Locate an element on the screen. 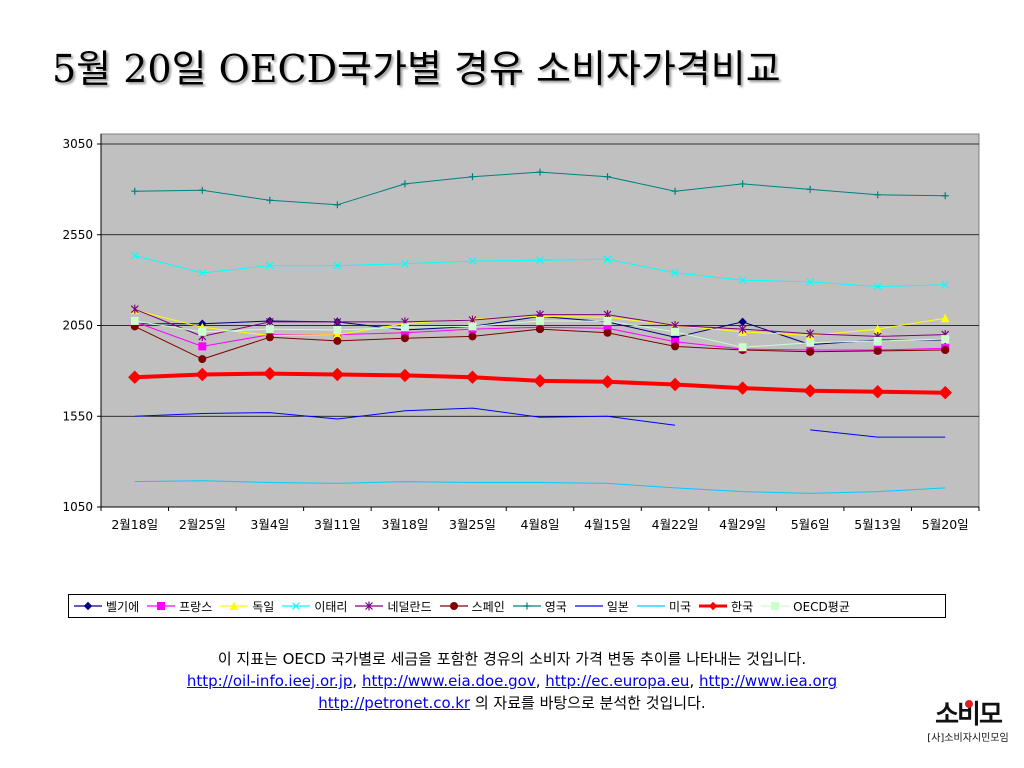 The height and width of the screenshot is (768, 1024). x-tick-label: 4월29일 is located at coordinates (742, 524).